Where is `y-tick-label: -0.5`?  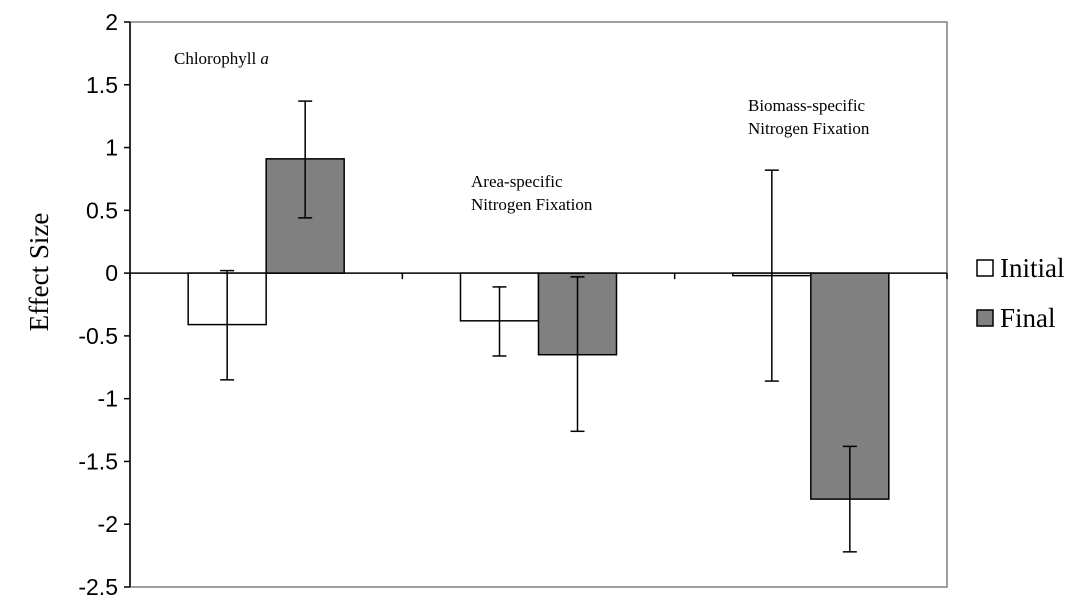 y-tick-label: -0.5 is located at coordinates (98, 336).